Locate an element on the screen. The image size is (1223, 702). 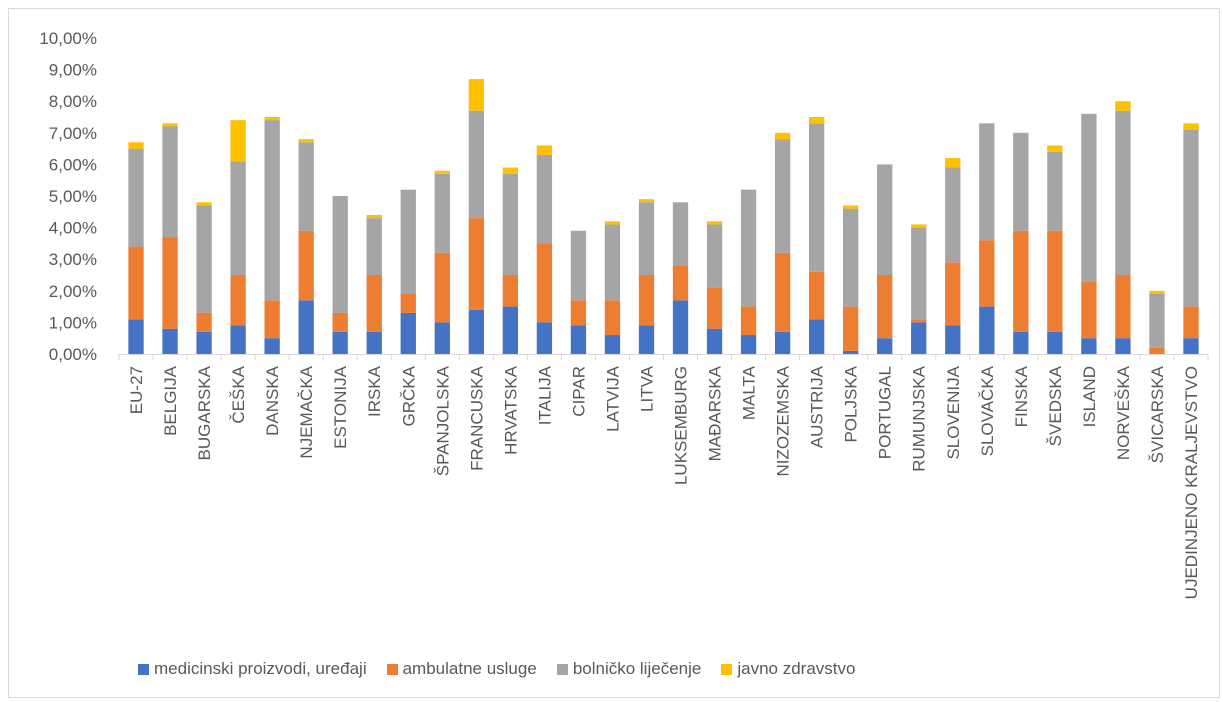
x-category-label: MAĐARSKA is located at coordinates (715, 413).